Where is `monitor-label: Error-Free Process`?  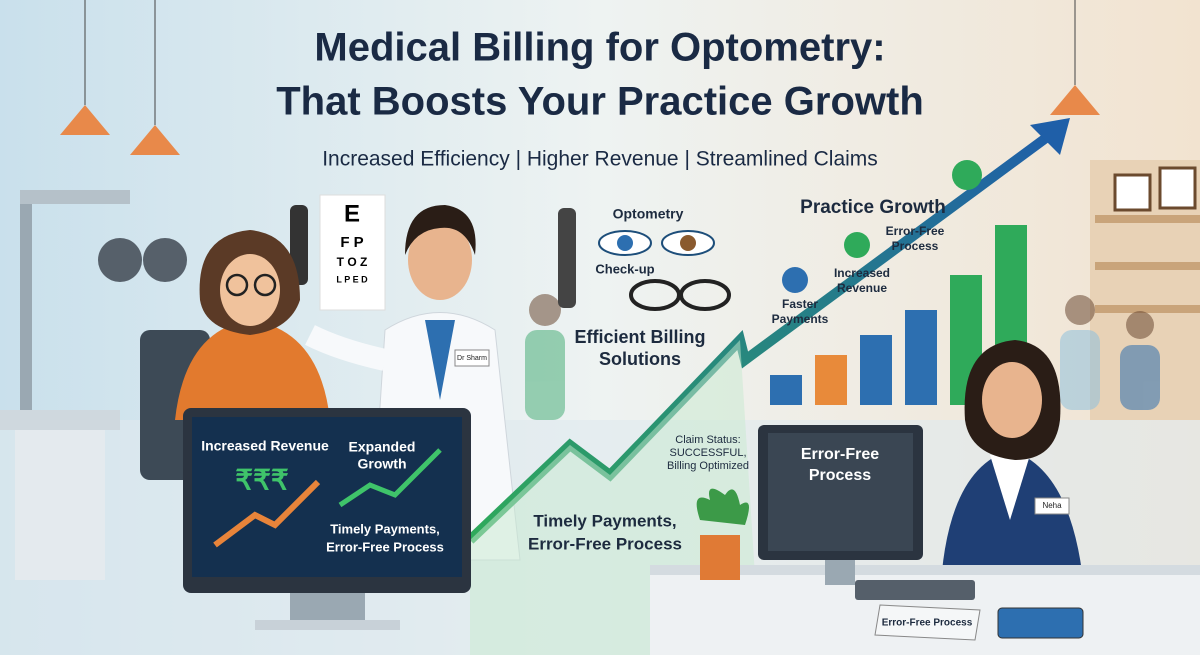 monitor-label: Error-Free Process is located at coordinates (385, 546).